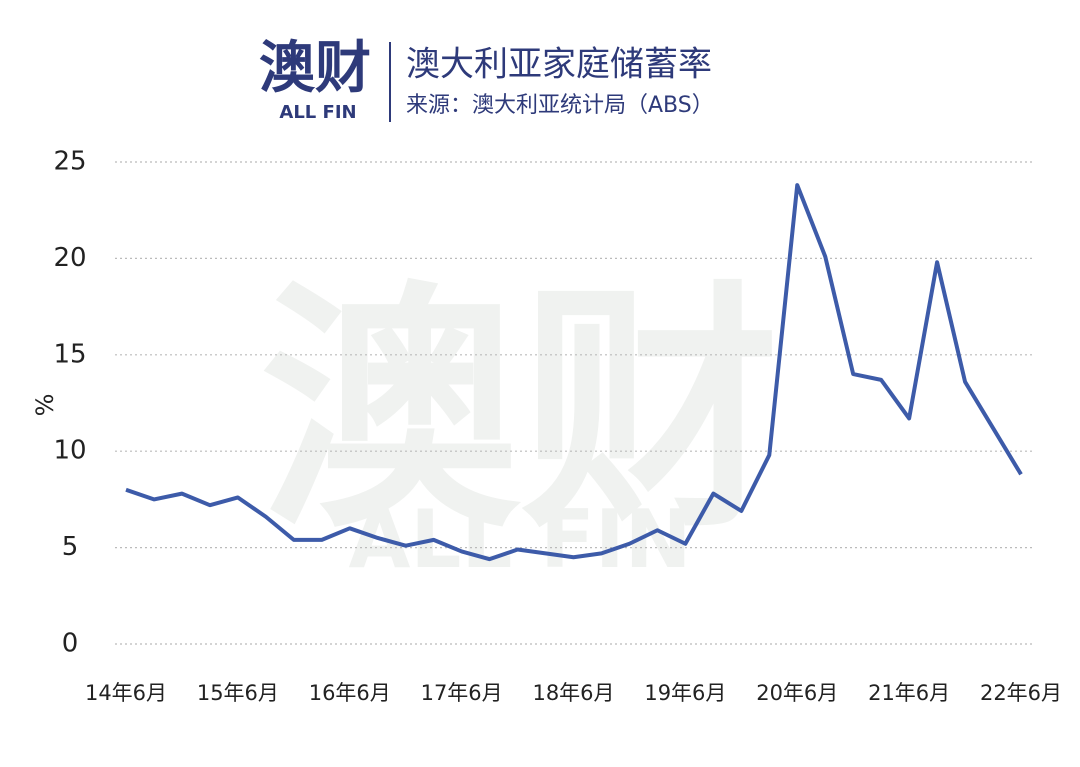 This screenshot has height=767, width=1080. What do you see at coordinates (559, 65) in the screenshot?
I see `chart-title: 澳大利亚家庭储蓄率` at bounding box center [559, 65].